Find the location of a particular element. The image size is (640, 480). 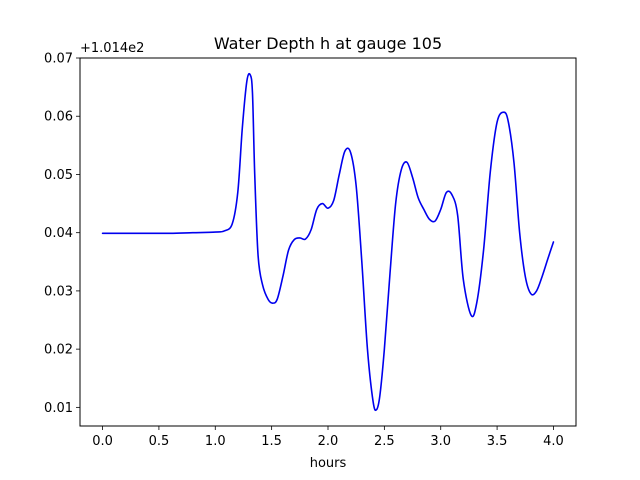

x-tick-label: 0.0 is located at coordinates (102, 441).